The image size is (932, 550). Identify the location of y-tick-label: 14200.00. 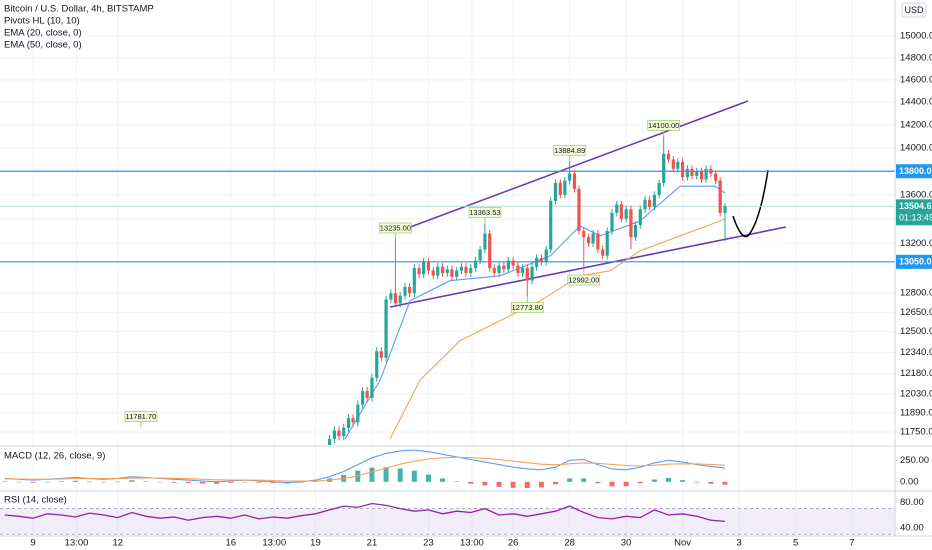
(916, 124).